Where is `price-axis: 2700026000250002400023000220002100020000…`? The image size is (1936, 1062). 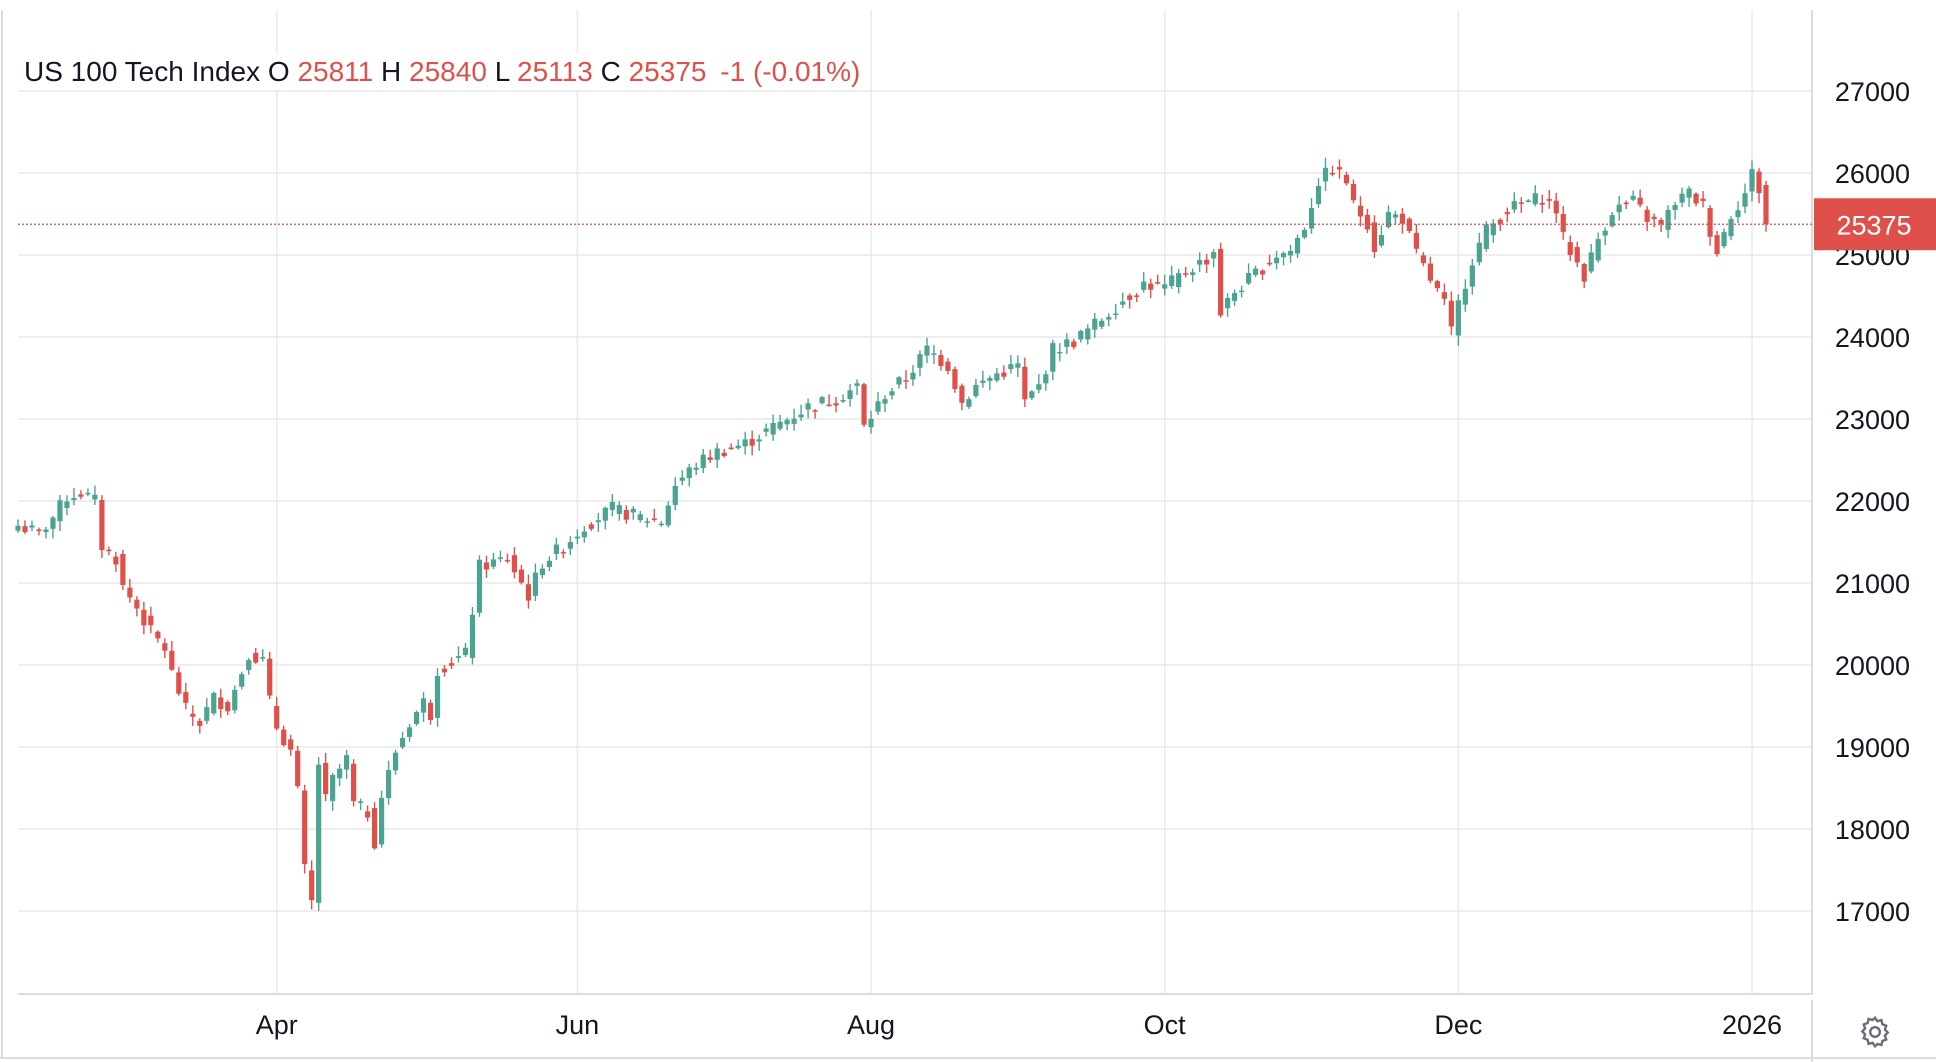 price-axis: 2700026000250002400023000220002100020000… is located at coordinates (1872, 502).